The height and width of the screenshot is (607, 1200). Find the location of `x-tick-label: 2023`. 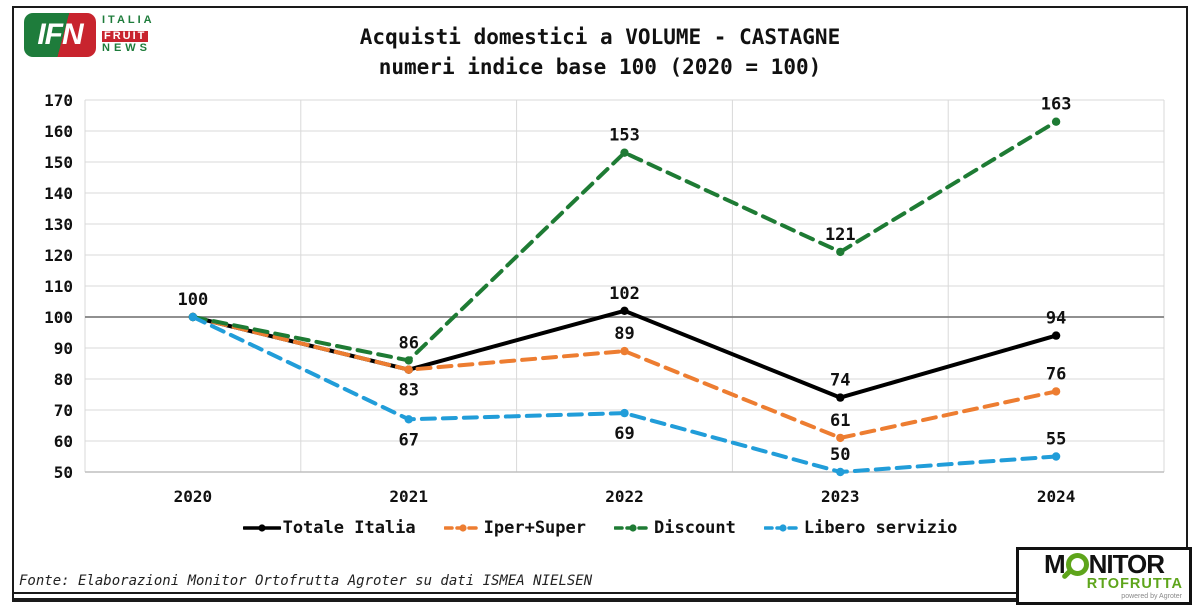

x-tick-label: 2023 is located at coordinates (840, 496).